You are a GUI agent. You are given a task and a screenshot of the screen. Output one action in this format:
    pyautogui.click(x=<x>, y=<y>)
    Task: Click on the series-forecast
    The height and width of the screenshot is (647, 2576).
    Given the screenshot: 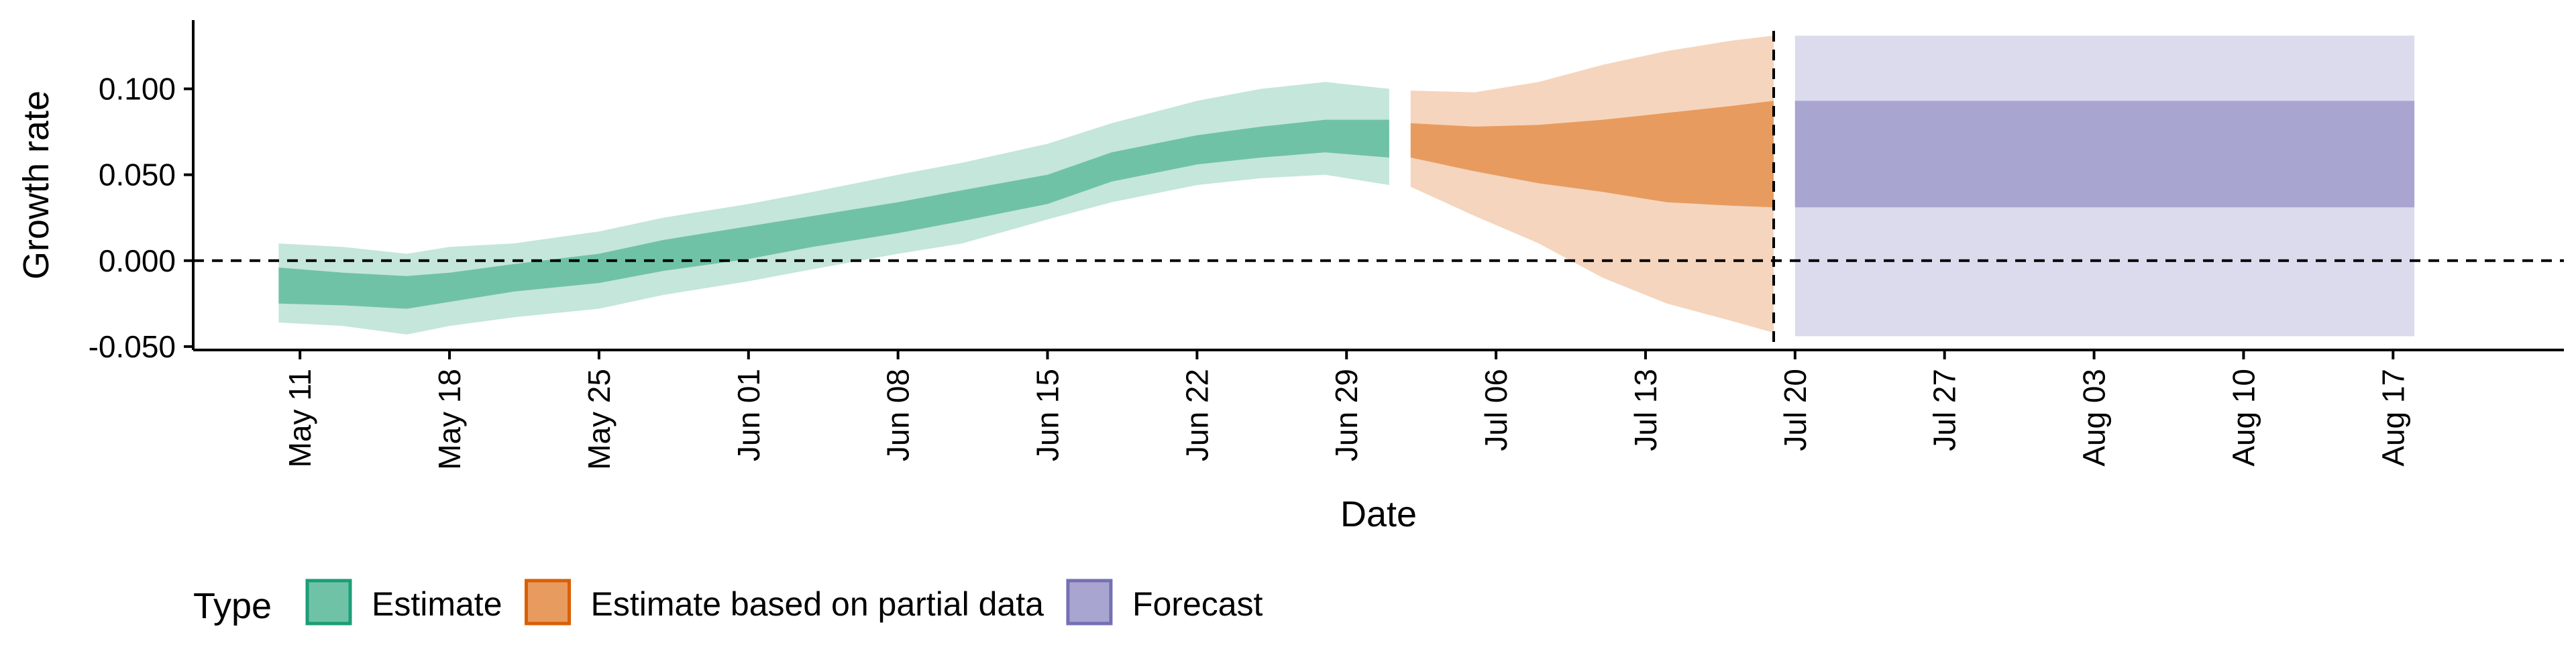 What is the action you would take?
    pyautogui.click(x=2104, y=187)
    